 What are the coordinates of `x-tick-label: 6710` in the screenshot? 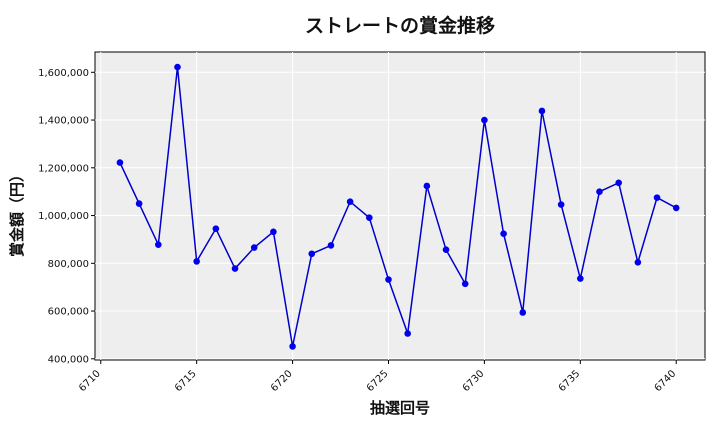 It's located at (90, 381).